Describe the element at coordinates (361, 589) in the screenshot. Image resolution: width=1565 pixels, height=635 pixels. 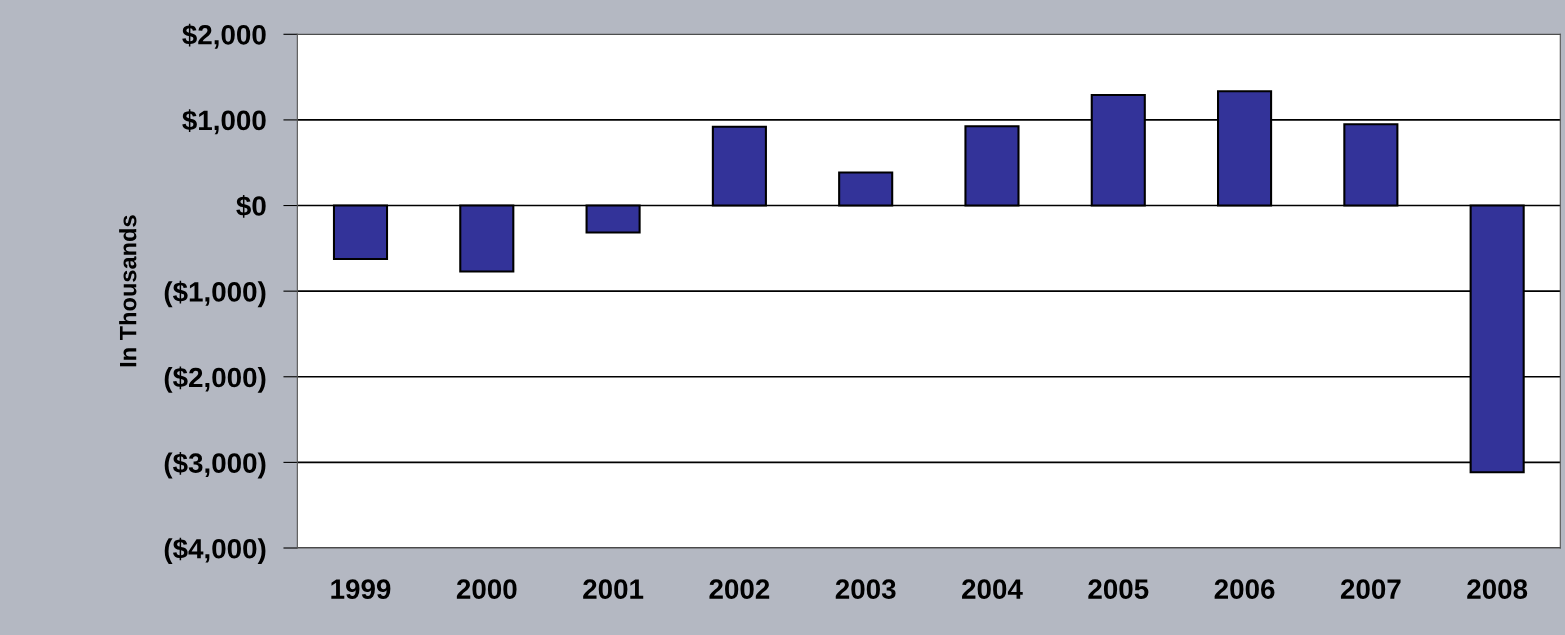
I see `x-tick-label: 1999` at that location.